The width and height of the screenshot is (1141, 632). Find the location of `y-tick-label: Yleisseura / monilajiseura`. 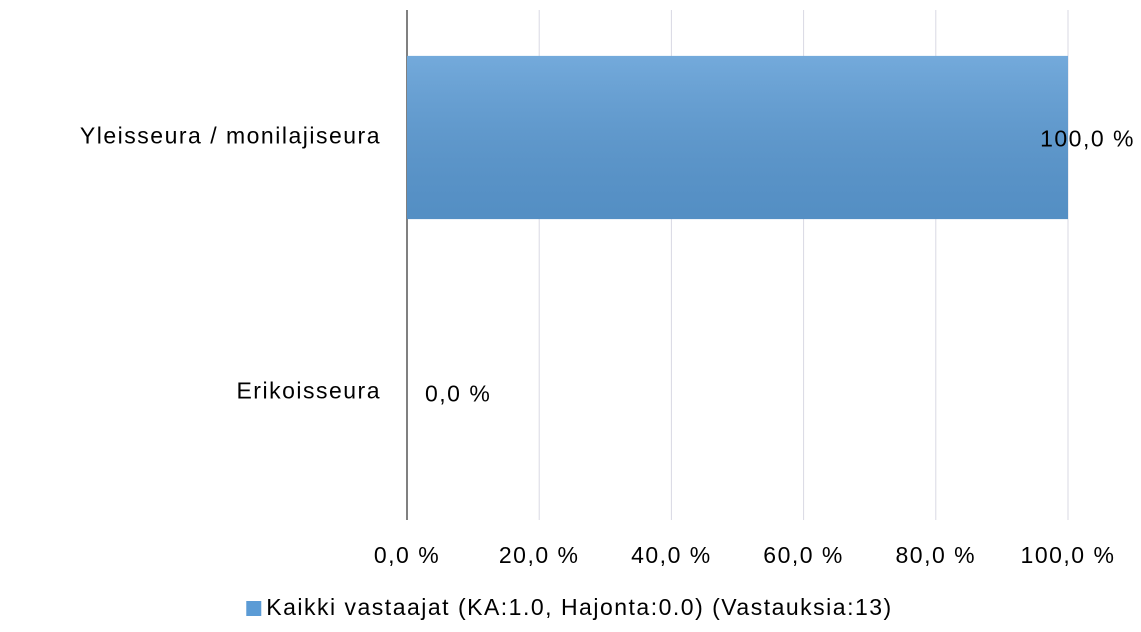

y-tick-label: Yleisseura / monilajiseura is located at coordinates (230, 136).